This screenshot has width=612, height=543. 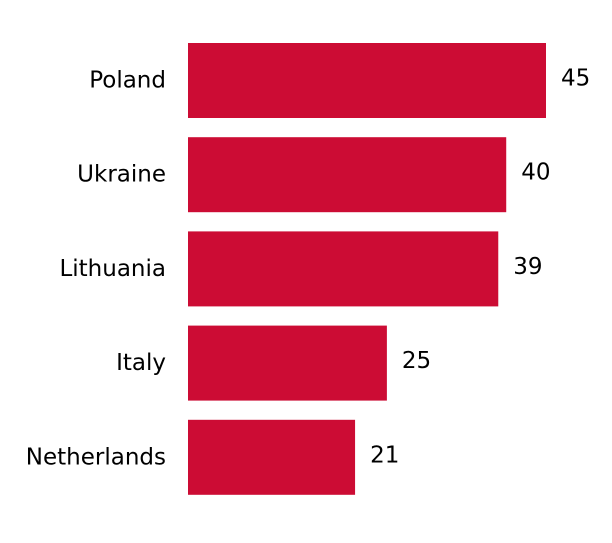 I want to click on value-label-italy: 25, so click(x=416, y=361).